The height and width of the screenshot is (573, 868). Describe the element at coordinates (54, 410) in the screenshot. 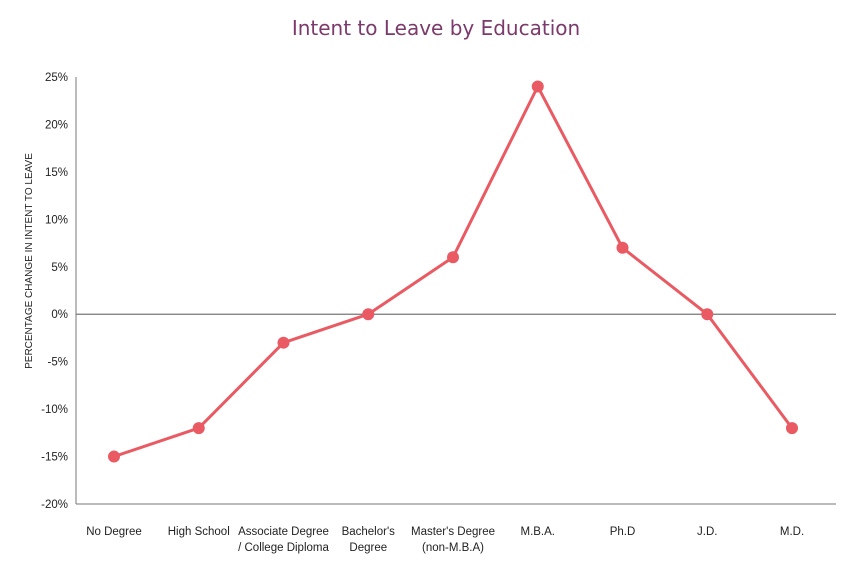

I see `y-tick-label: -10%` at that location.